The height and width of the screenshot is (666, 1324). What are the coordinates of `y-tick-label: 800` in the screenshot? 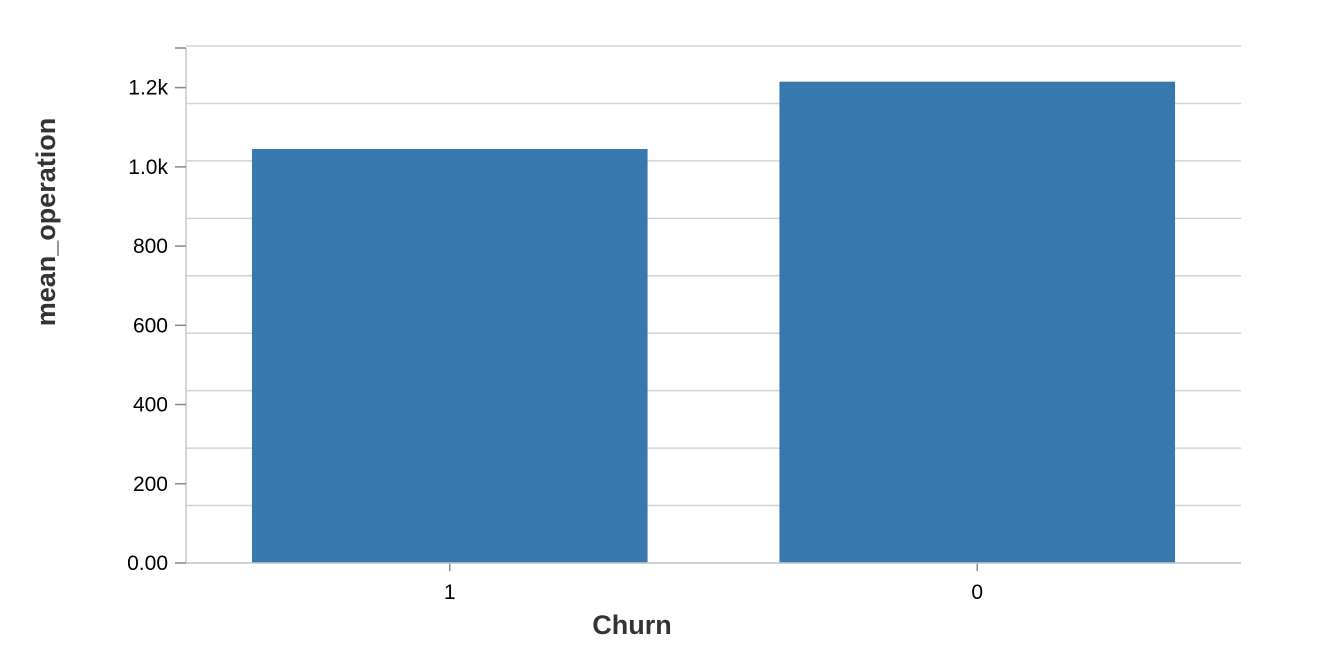 It's located at (150, 246).